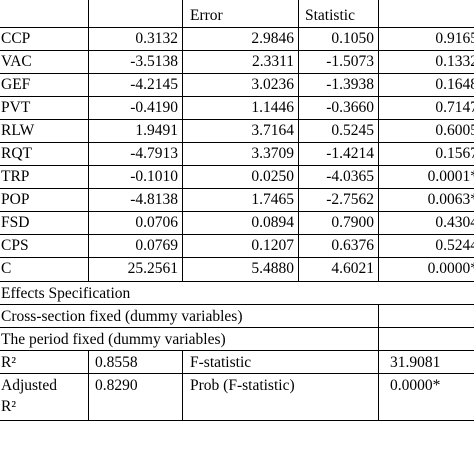 This screenshot has height=474, width=474. What do you see at coordinates (272, 84) in the screenshot?
I see `row-gef-error: 3.0236` at bounding box center [272, 84].